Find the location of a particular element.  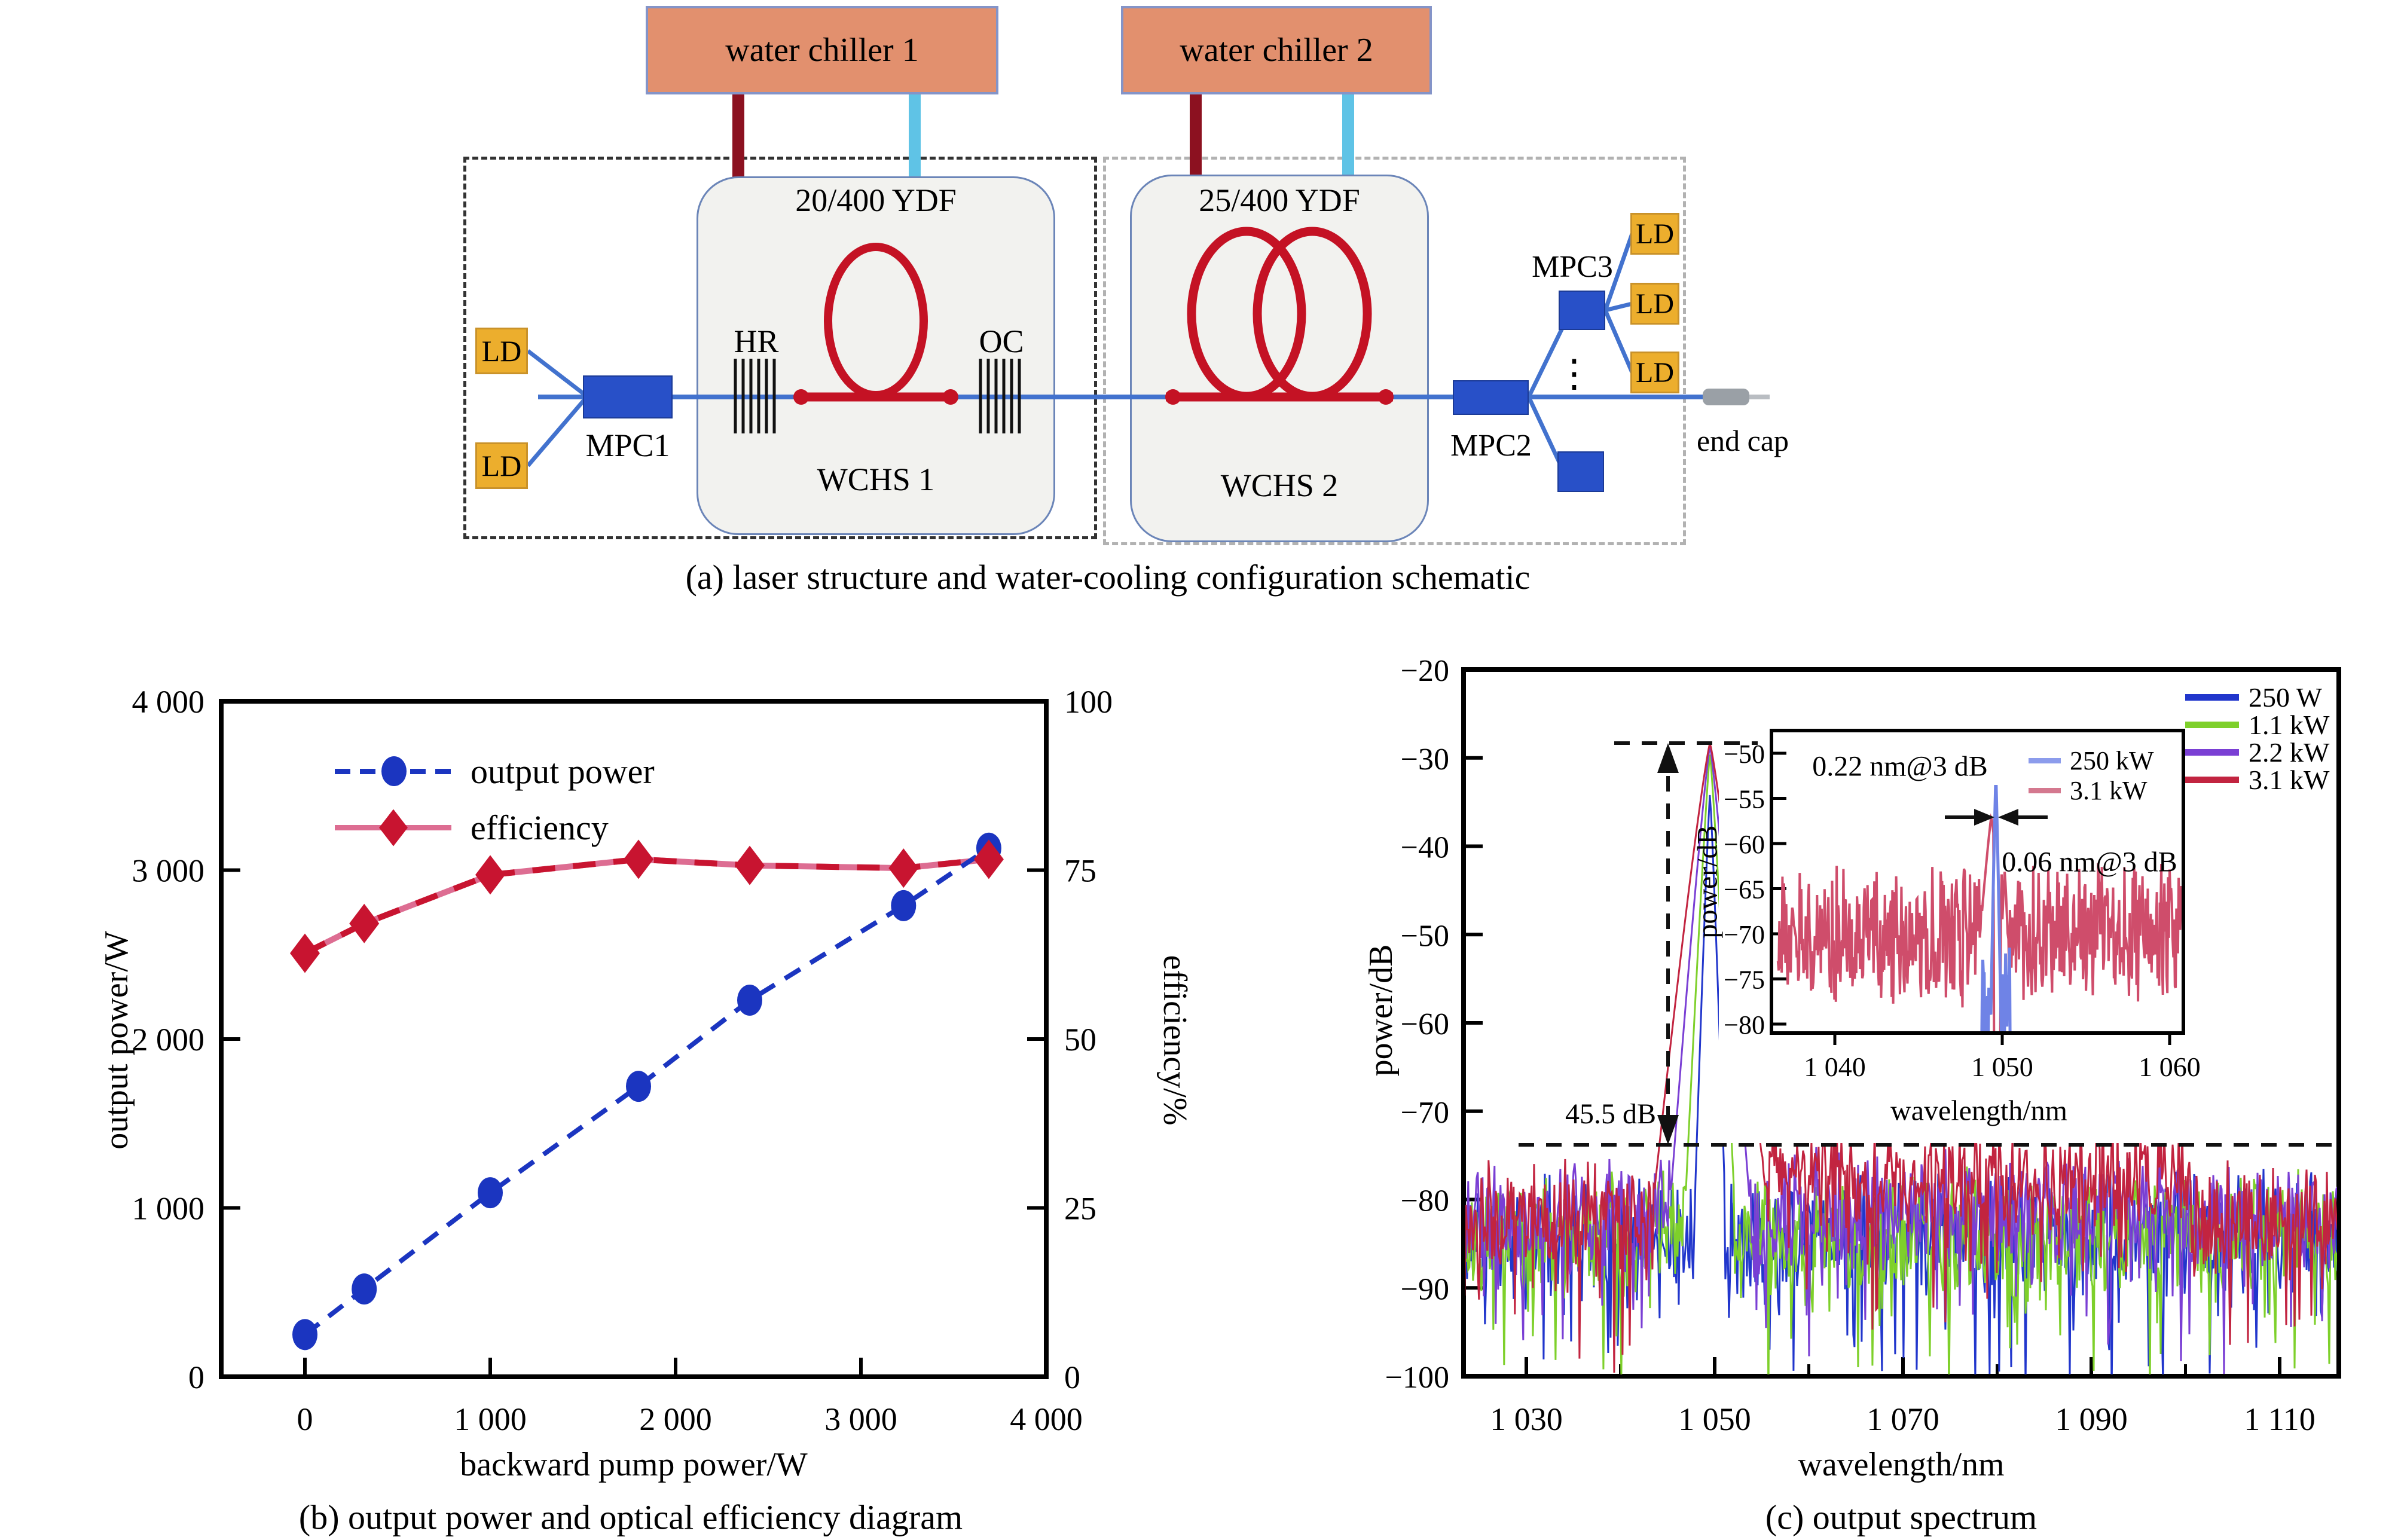

y-tick-label: −80 is located at coordinates (1425, 1201).